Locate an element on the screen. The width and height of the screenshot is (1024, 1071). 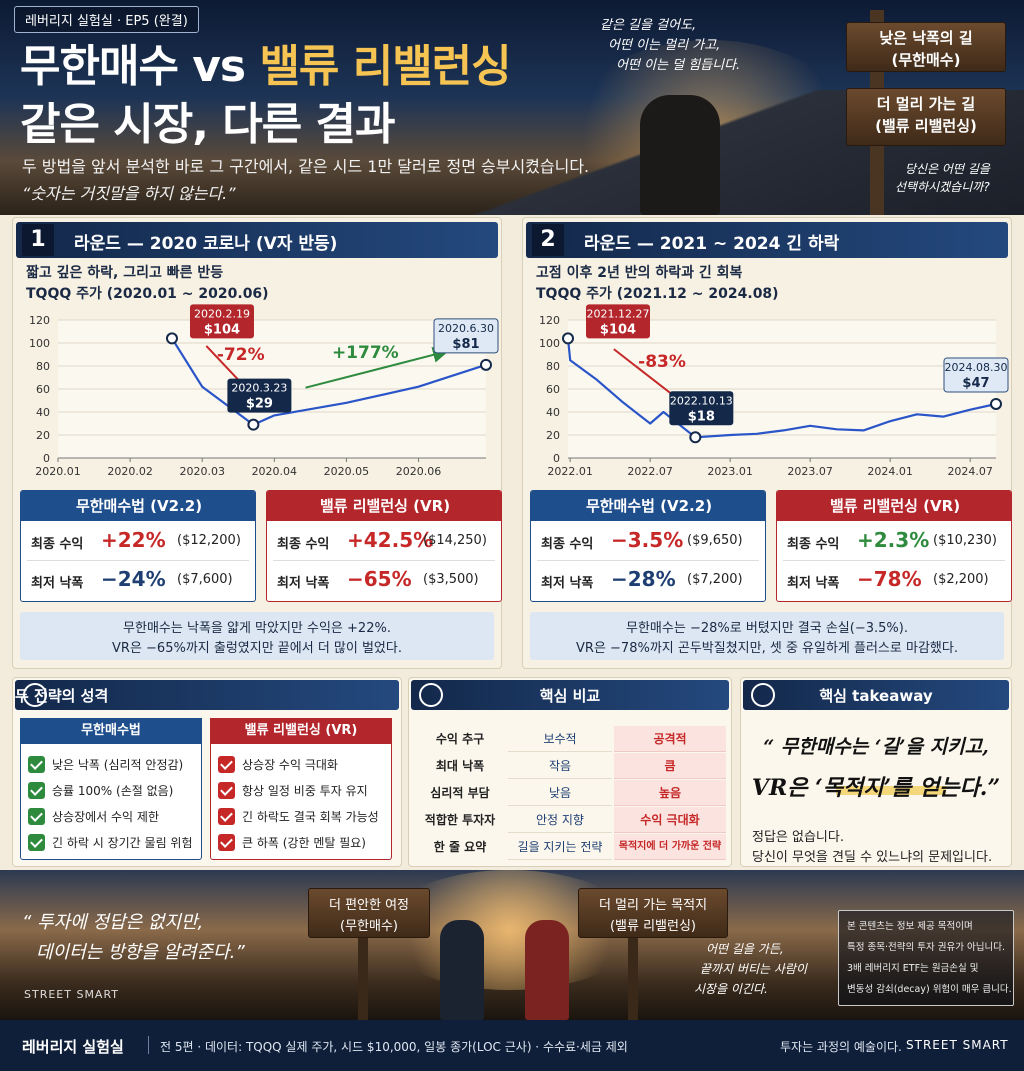
summary-line: 무한매수는 −28%로 버텼지만 결국 손실(−3.5%). is located at coordinates (767, 628).